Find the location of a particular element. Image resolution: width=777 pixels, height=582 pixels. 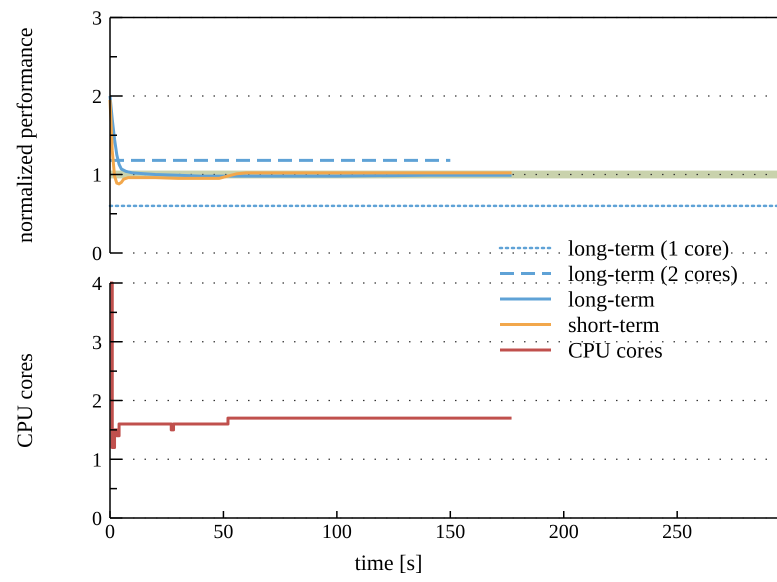

legend-label: long-term is located at coordinates (611, 299).